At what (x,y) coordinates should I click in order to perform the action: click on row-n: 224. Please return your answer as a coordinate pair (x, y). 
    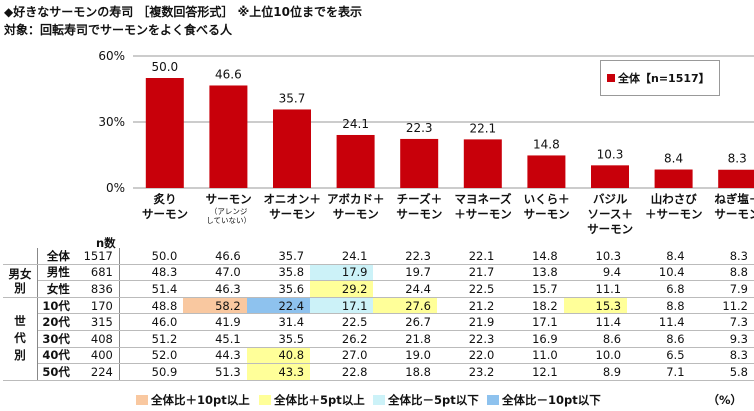
    Looking at the image, I should click on (98, 372).